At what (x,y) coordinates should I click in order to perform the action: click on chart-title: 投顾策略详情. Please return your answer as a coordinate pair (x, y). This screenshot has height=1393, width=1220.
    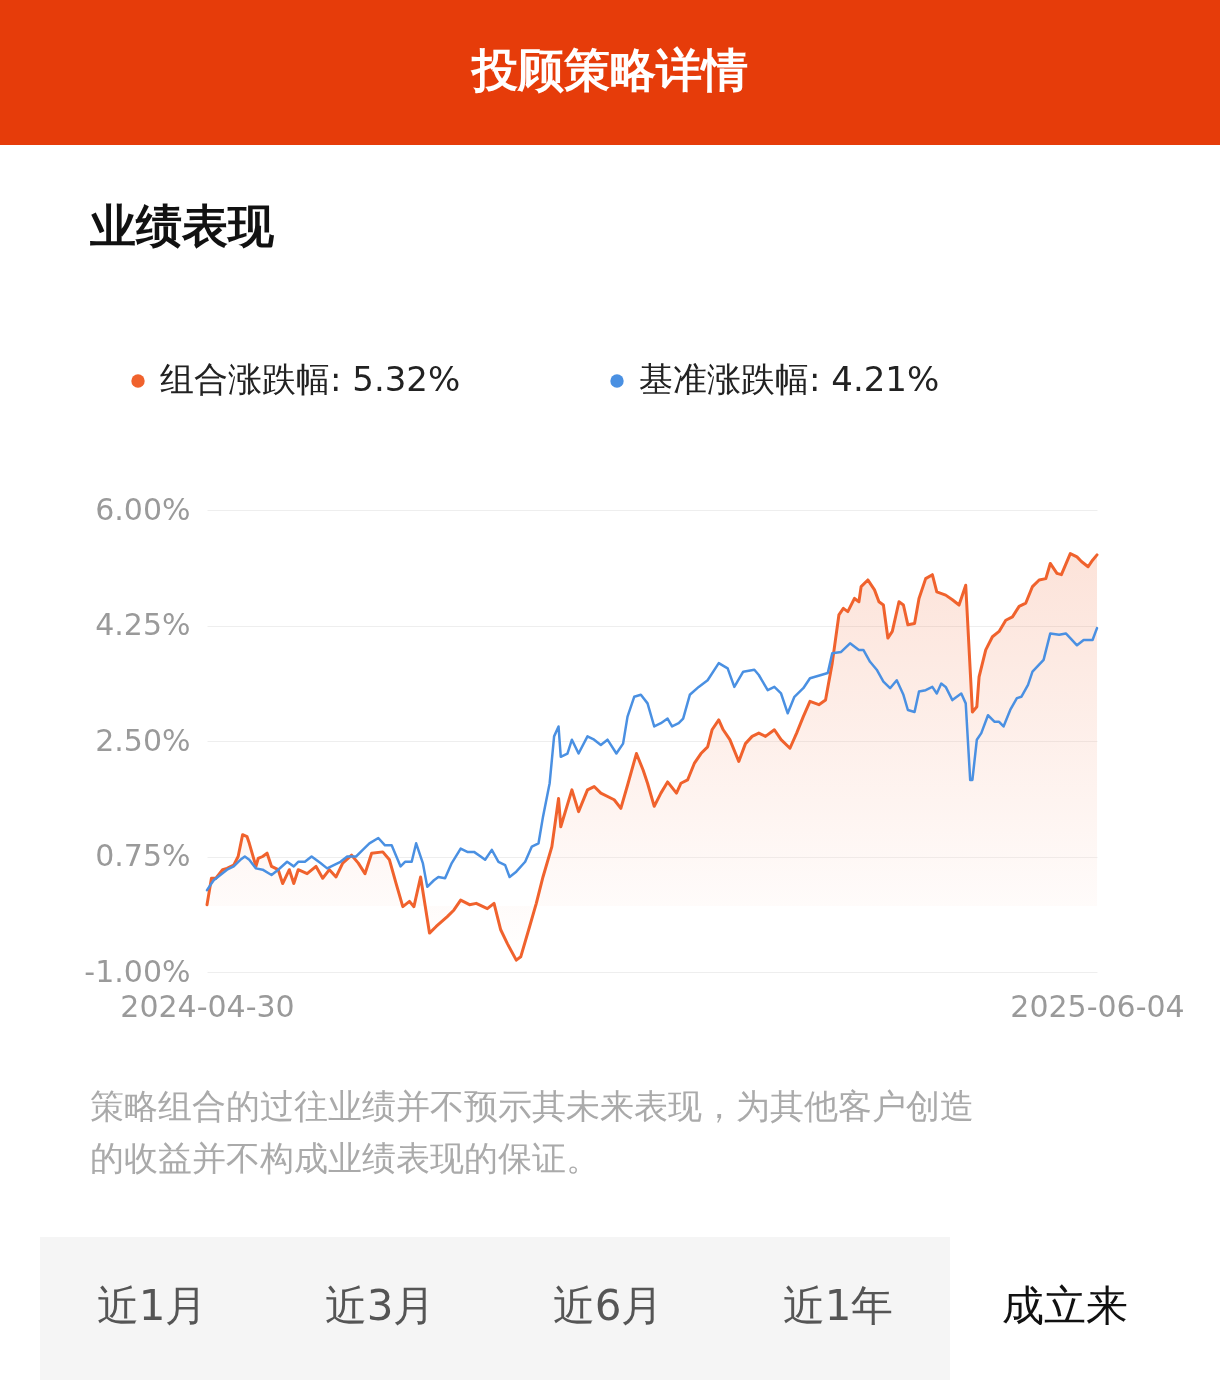
    Looking at the image, I should click on (609, 70).